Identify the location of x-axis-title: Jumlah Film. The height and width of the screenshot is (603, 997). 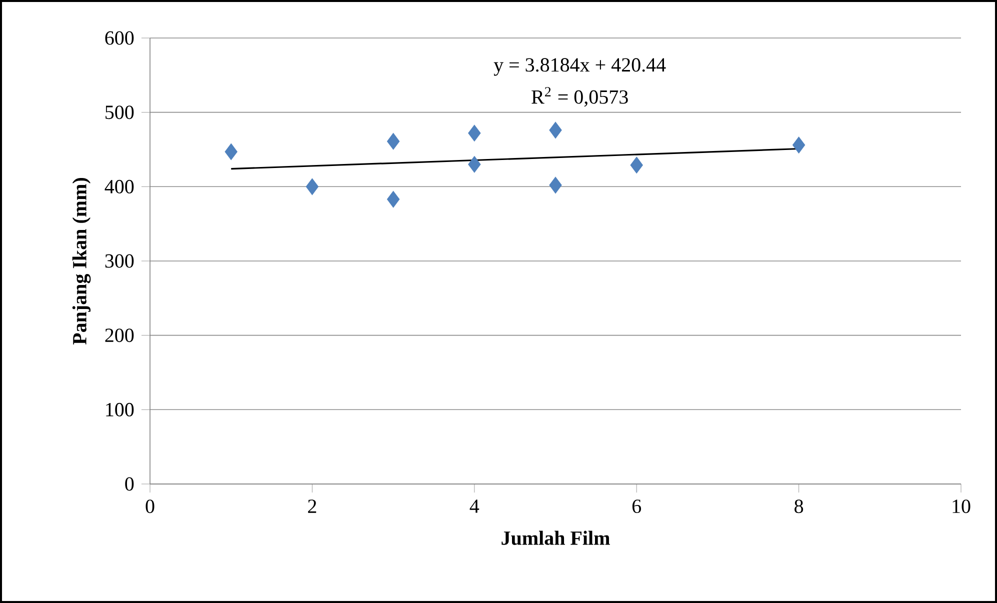
(556, 537).